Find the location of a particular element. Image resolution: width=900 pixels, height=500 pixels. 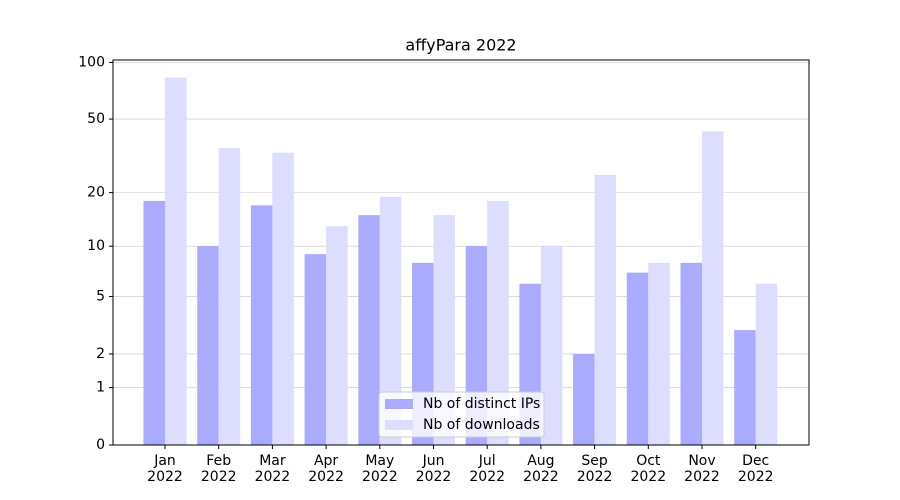

x-tick-label: Dec 2022 is located at coordinates (756, 469).